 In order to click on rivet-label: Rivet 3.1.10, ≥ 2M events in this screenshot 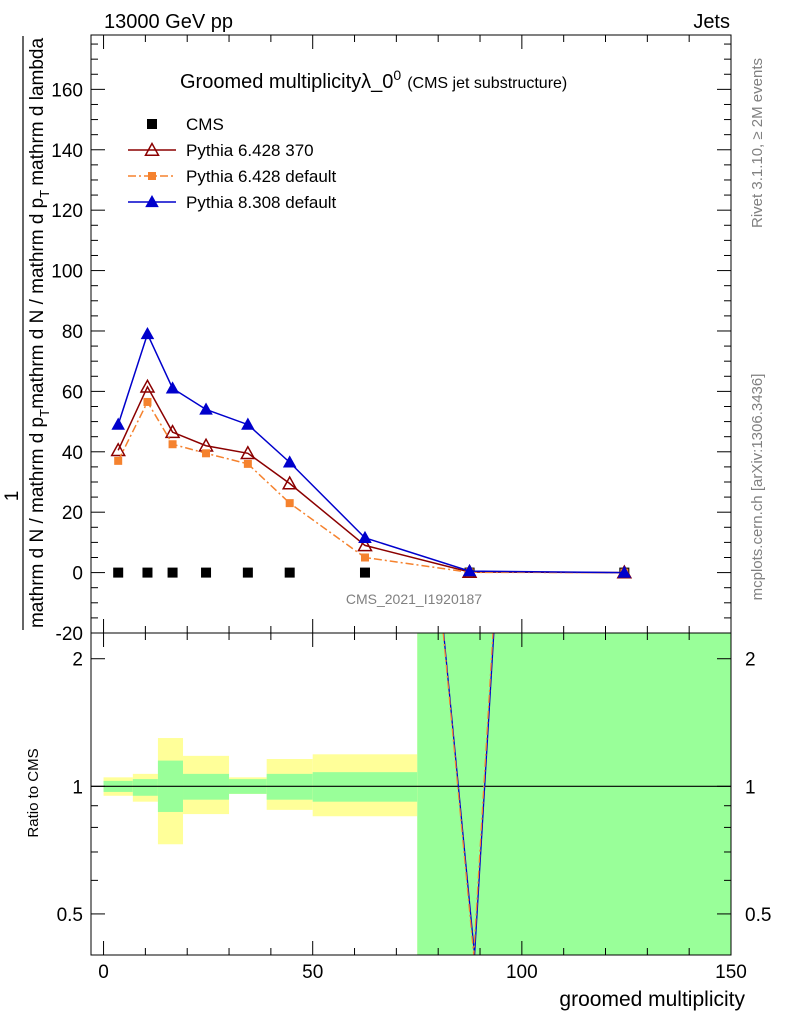, I will do `click(757, 143)`.